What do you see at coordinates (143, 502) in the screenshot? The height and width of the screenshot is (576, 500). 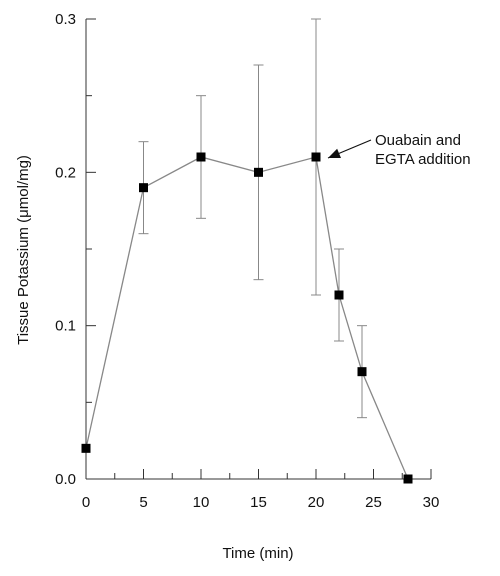 I see `x-tick-label: 5` at bounding box center [143, 502].